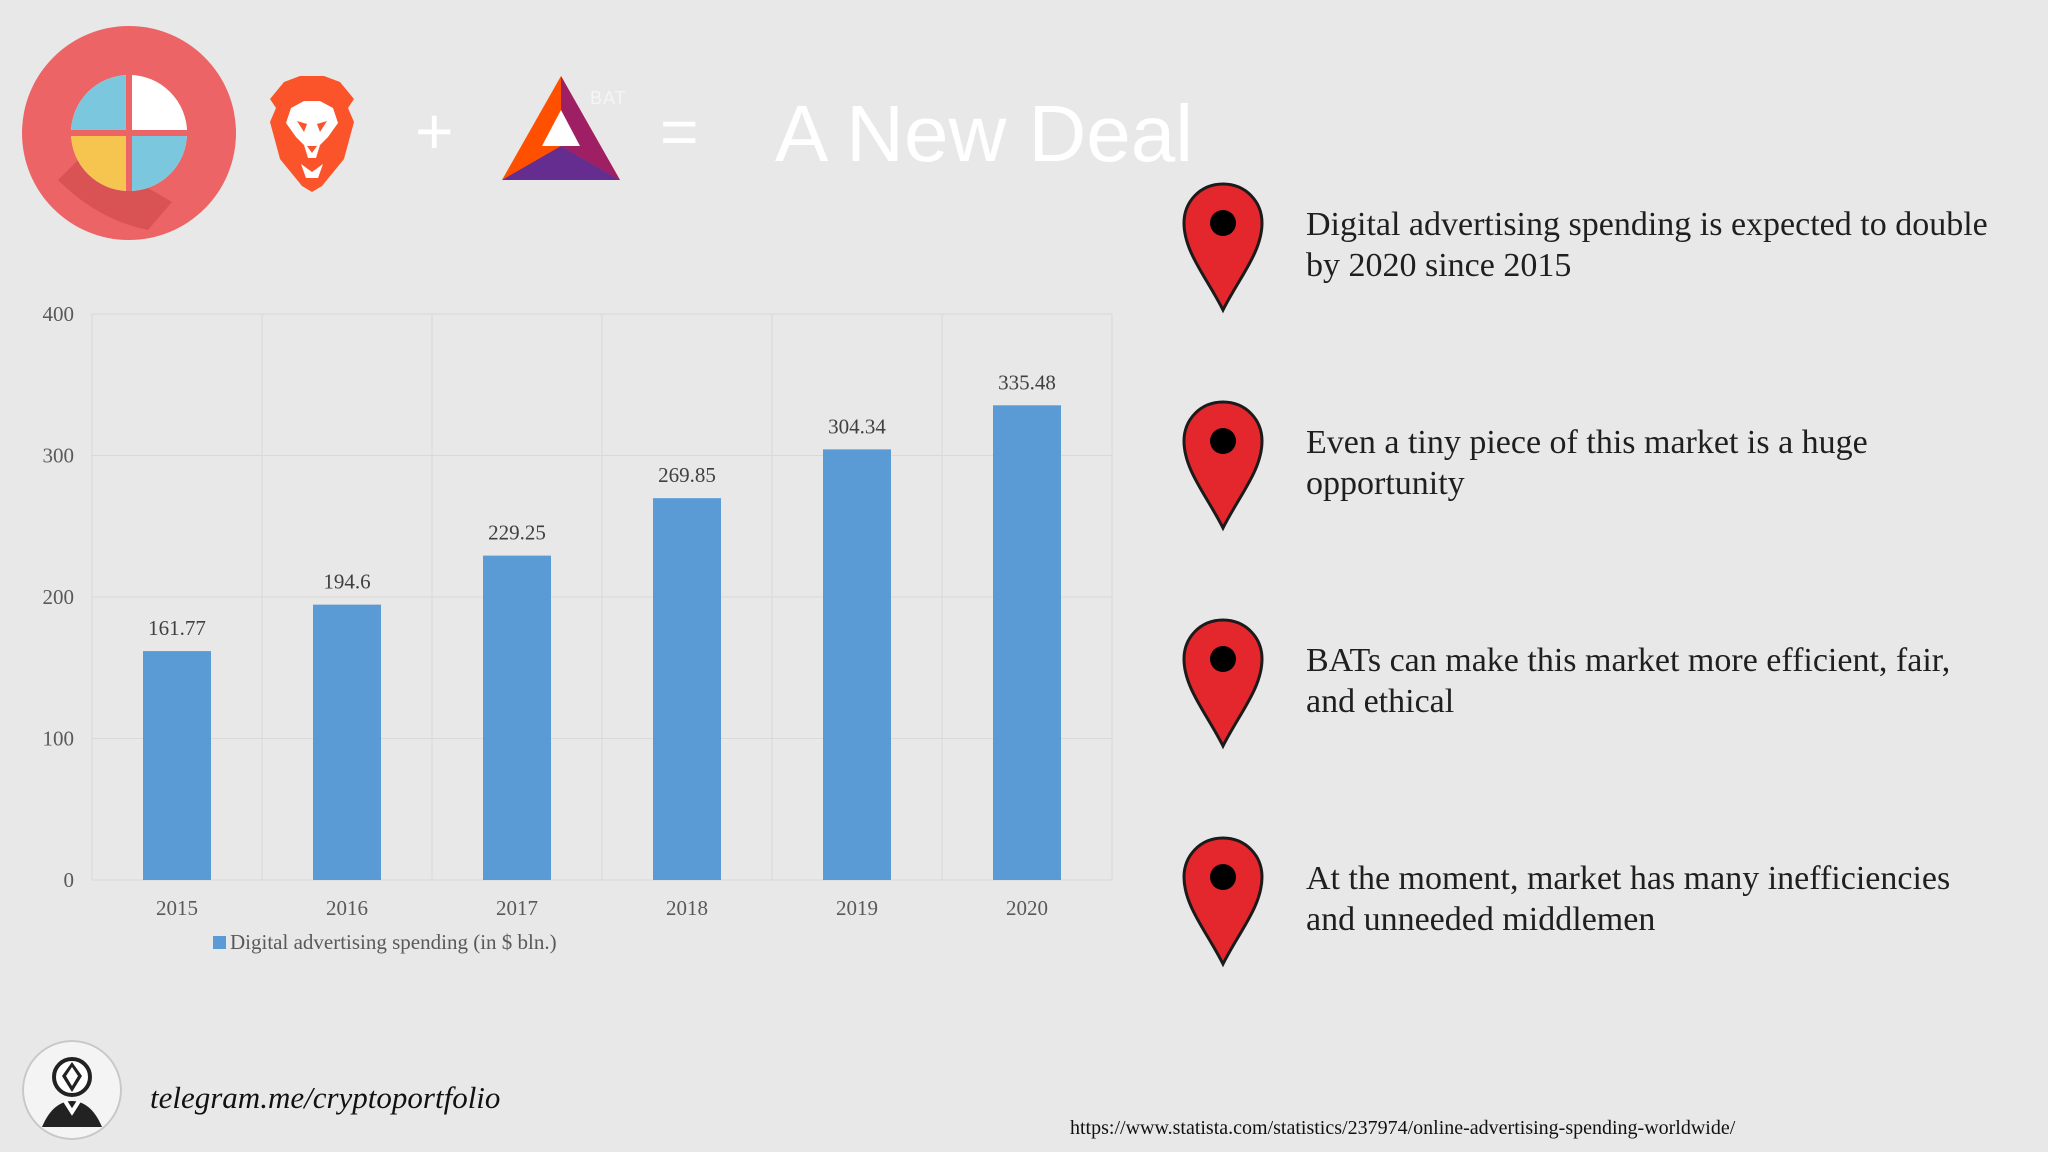  I want to click on bar-2020, so click(1027, 642).